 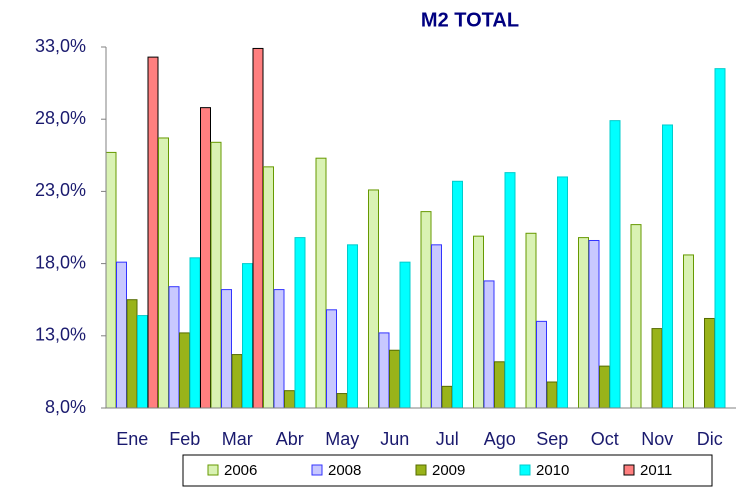 I want to click on x-tick-label: Ene, so click(x=132, y=439).